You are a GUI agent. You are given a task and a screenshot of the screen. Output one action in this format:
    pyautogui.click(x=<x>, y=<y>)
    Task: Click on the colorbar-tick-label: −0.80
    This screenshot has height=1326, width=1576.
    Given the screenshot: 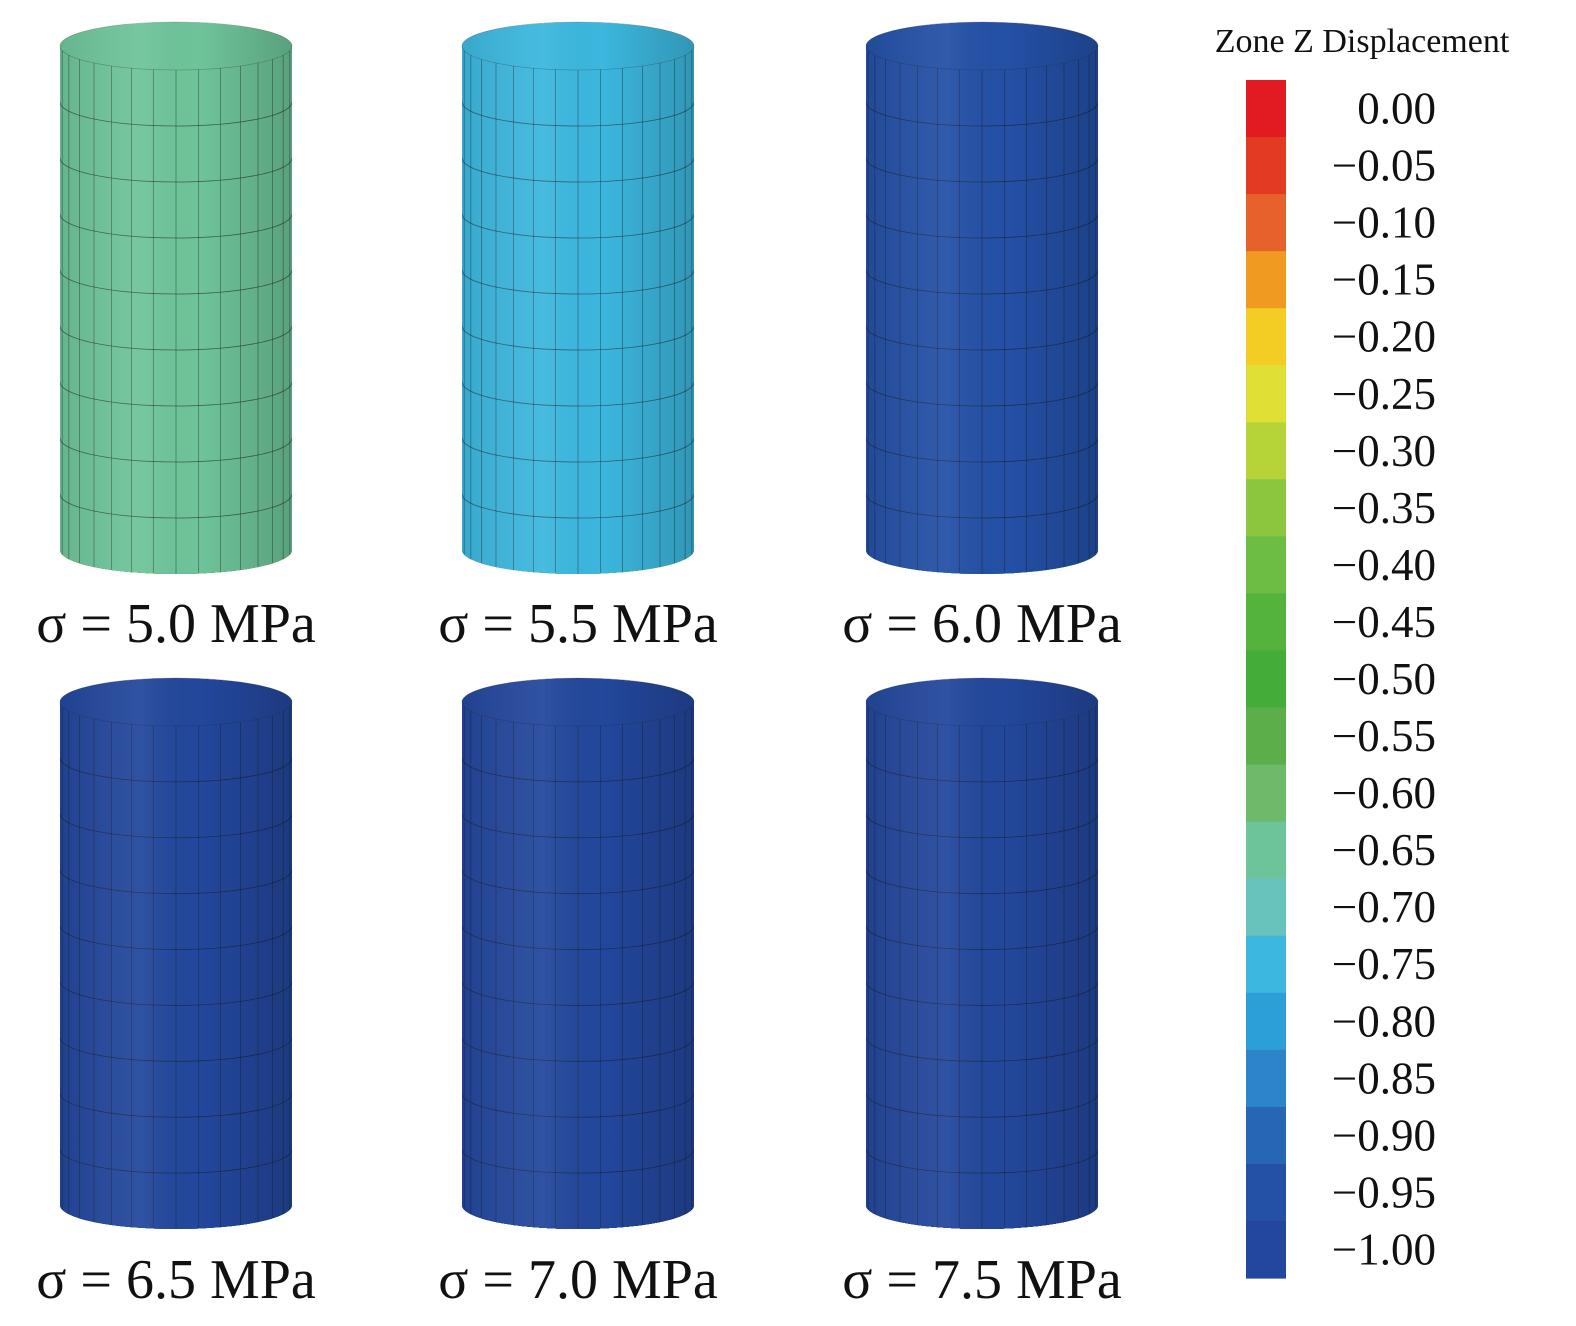 What is the action you would take?
    pyautogui.click(x=1384, y=1021)
    